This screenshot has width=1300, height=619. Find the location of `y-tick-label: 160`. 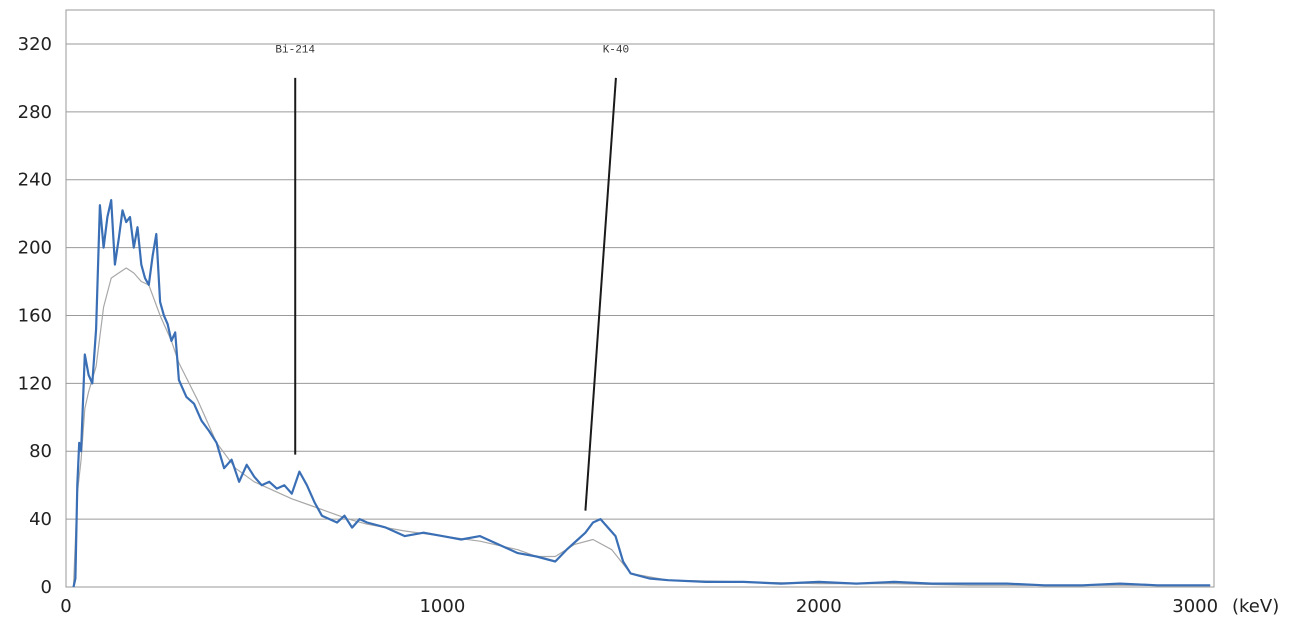

y-tick-label: 160 is located at coordinates (35, 315).